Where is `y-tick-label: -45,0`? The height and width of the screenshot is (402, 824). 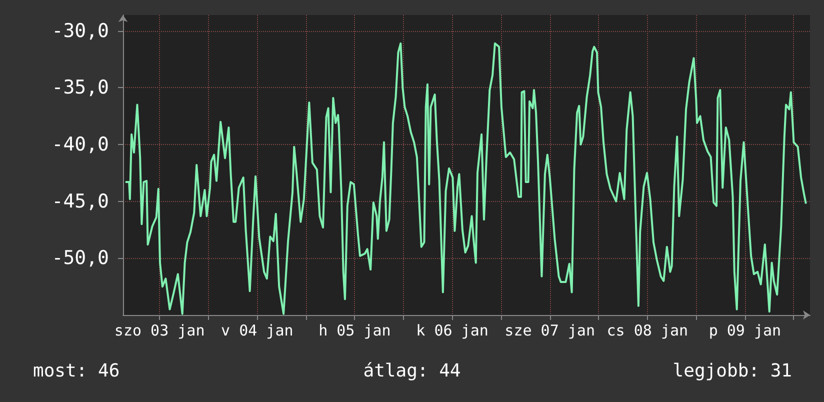 y-tick-label: -45,0 is located at coordinates (80, 201).